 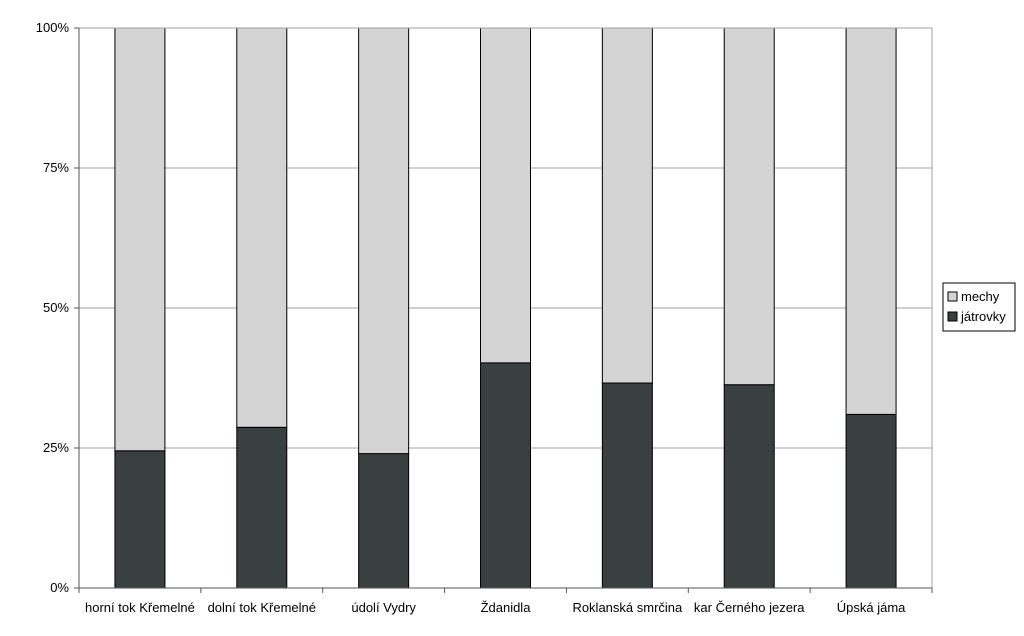 I want to click on y-tick-label: 50%, so click(x=56, y=307).